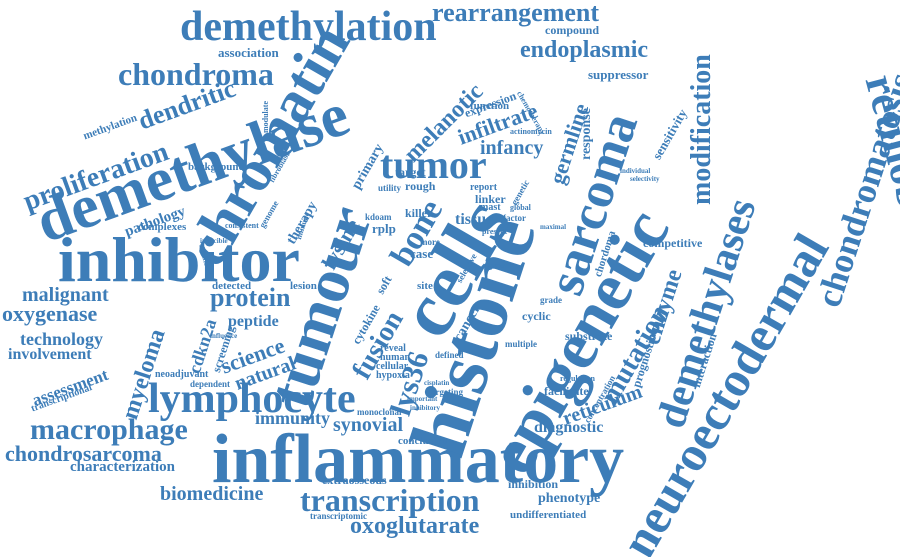  What do you see at coordinates (635, 171) in the screenshot?
I see `word: individual` at bounding box center [635, 171].